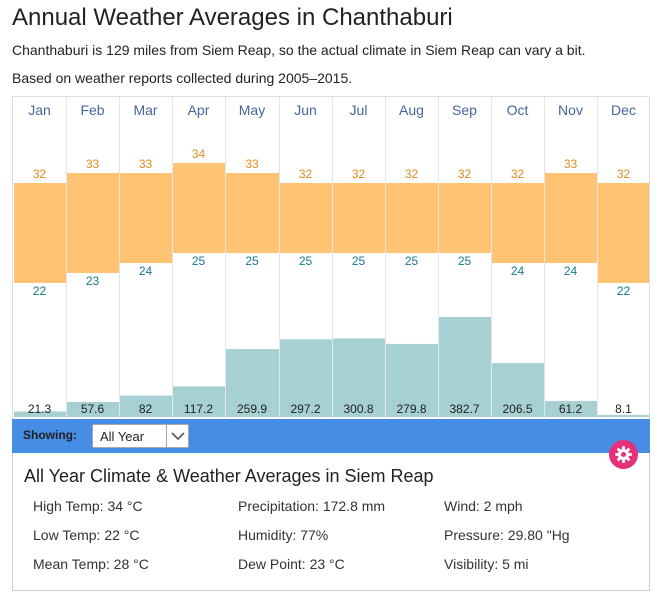 Image resolution: width=661 pixels, height=606 pixels. Describe the element at coordinates (517, 409) in the screenshot. I see `precip-label: 206.5` at that location.